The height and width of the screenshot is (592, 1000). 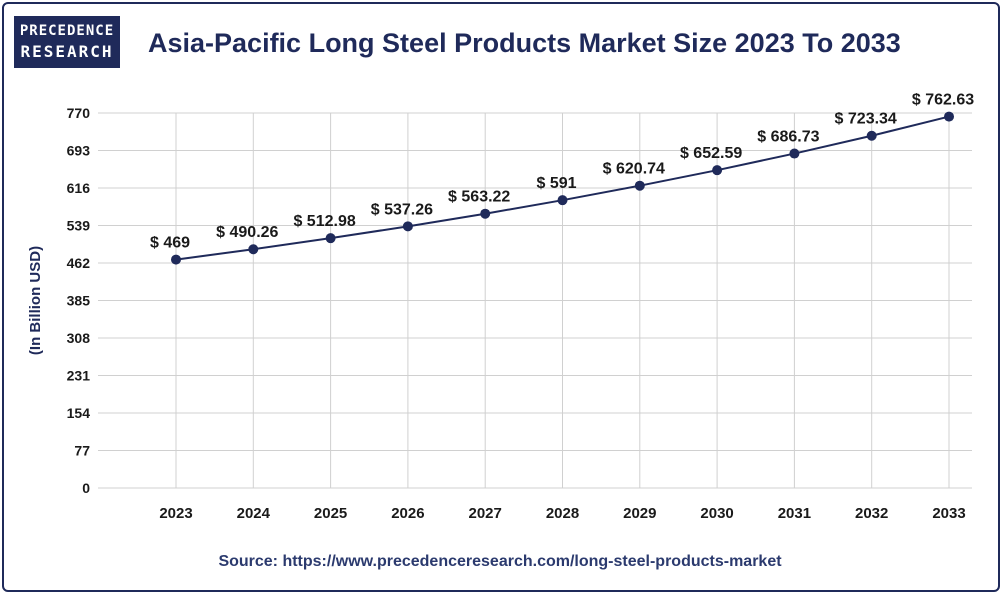 I want to click on y-tick-label: 231, so click(x=79, y=376).